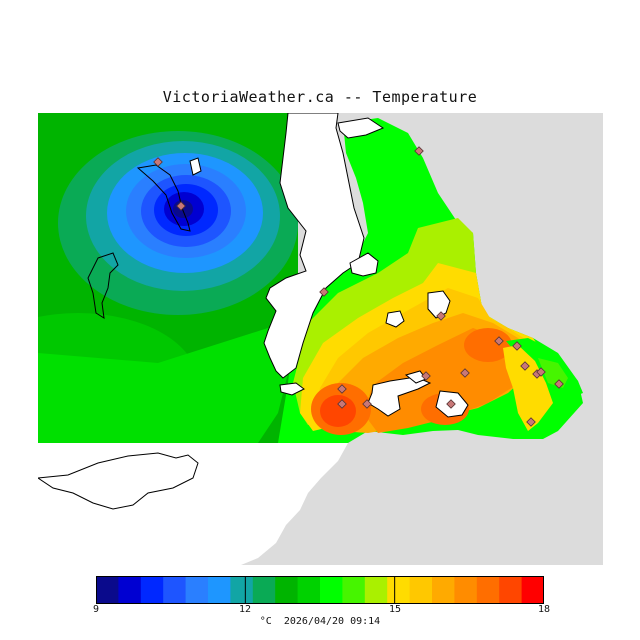  I want to click on coastline-south, so click(118, 481).